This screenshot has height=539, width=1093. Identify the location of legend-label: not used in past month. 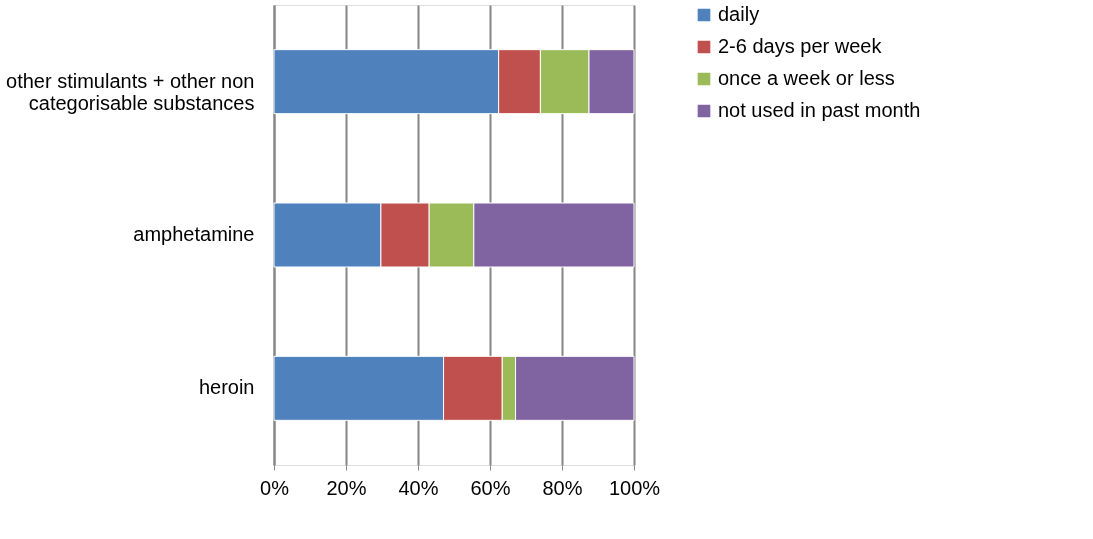
(819, 110).